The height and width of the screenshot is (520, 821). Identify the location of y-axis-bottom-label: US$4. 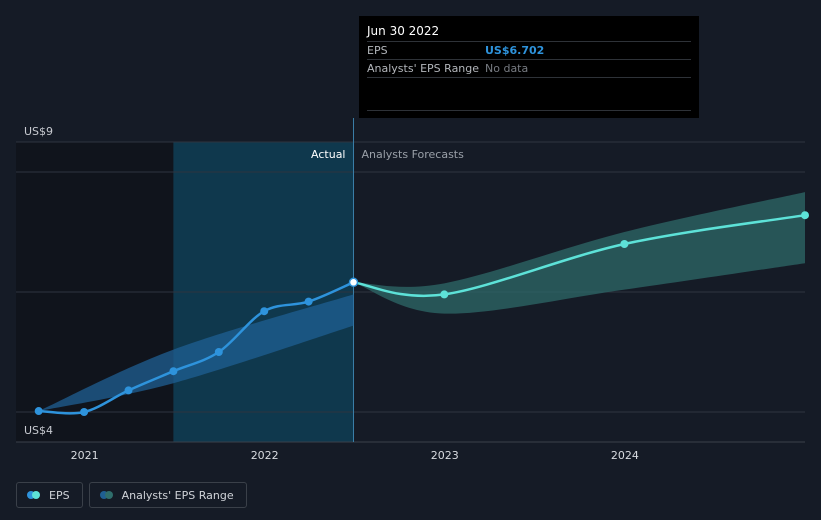
(38, 430).